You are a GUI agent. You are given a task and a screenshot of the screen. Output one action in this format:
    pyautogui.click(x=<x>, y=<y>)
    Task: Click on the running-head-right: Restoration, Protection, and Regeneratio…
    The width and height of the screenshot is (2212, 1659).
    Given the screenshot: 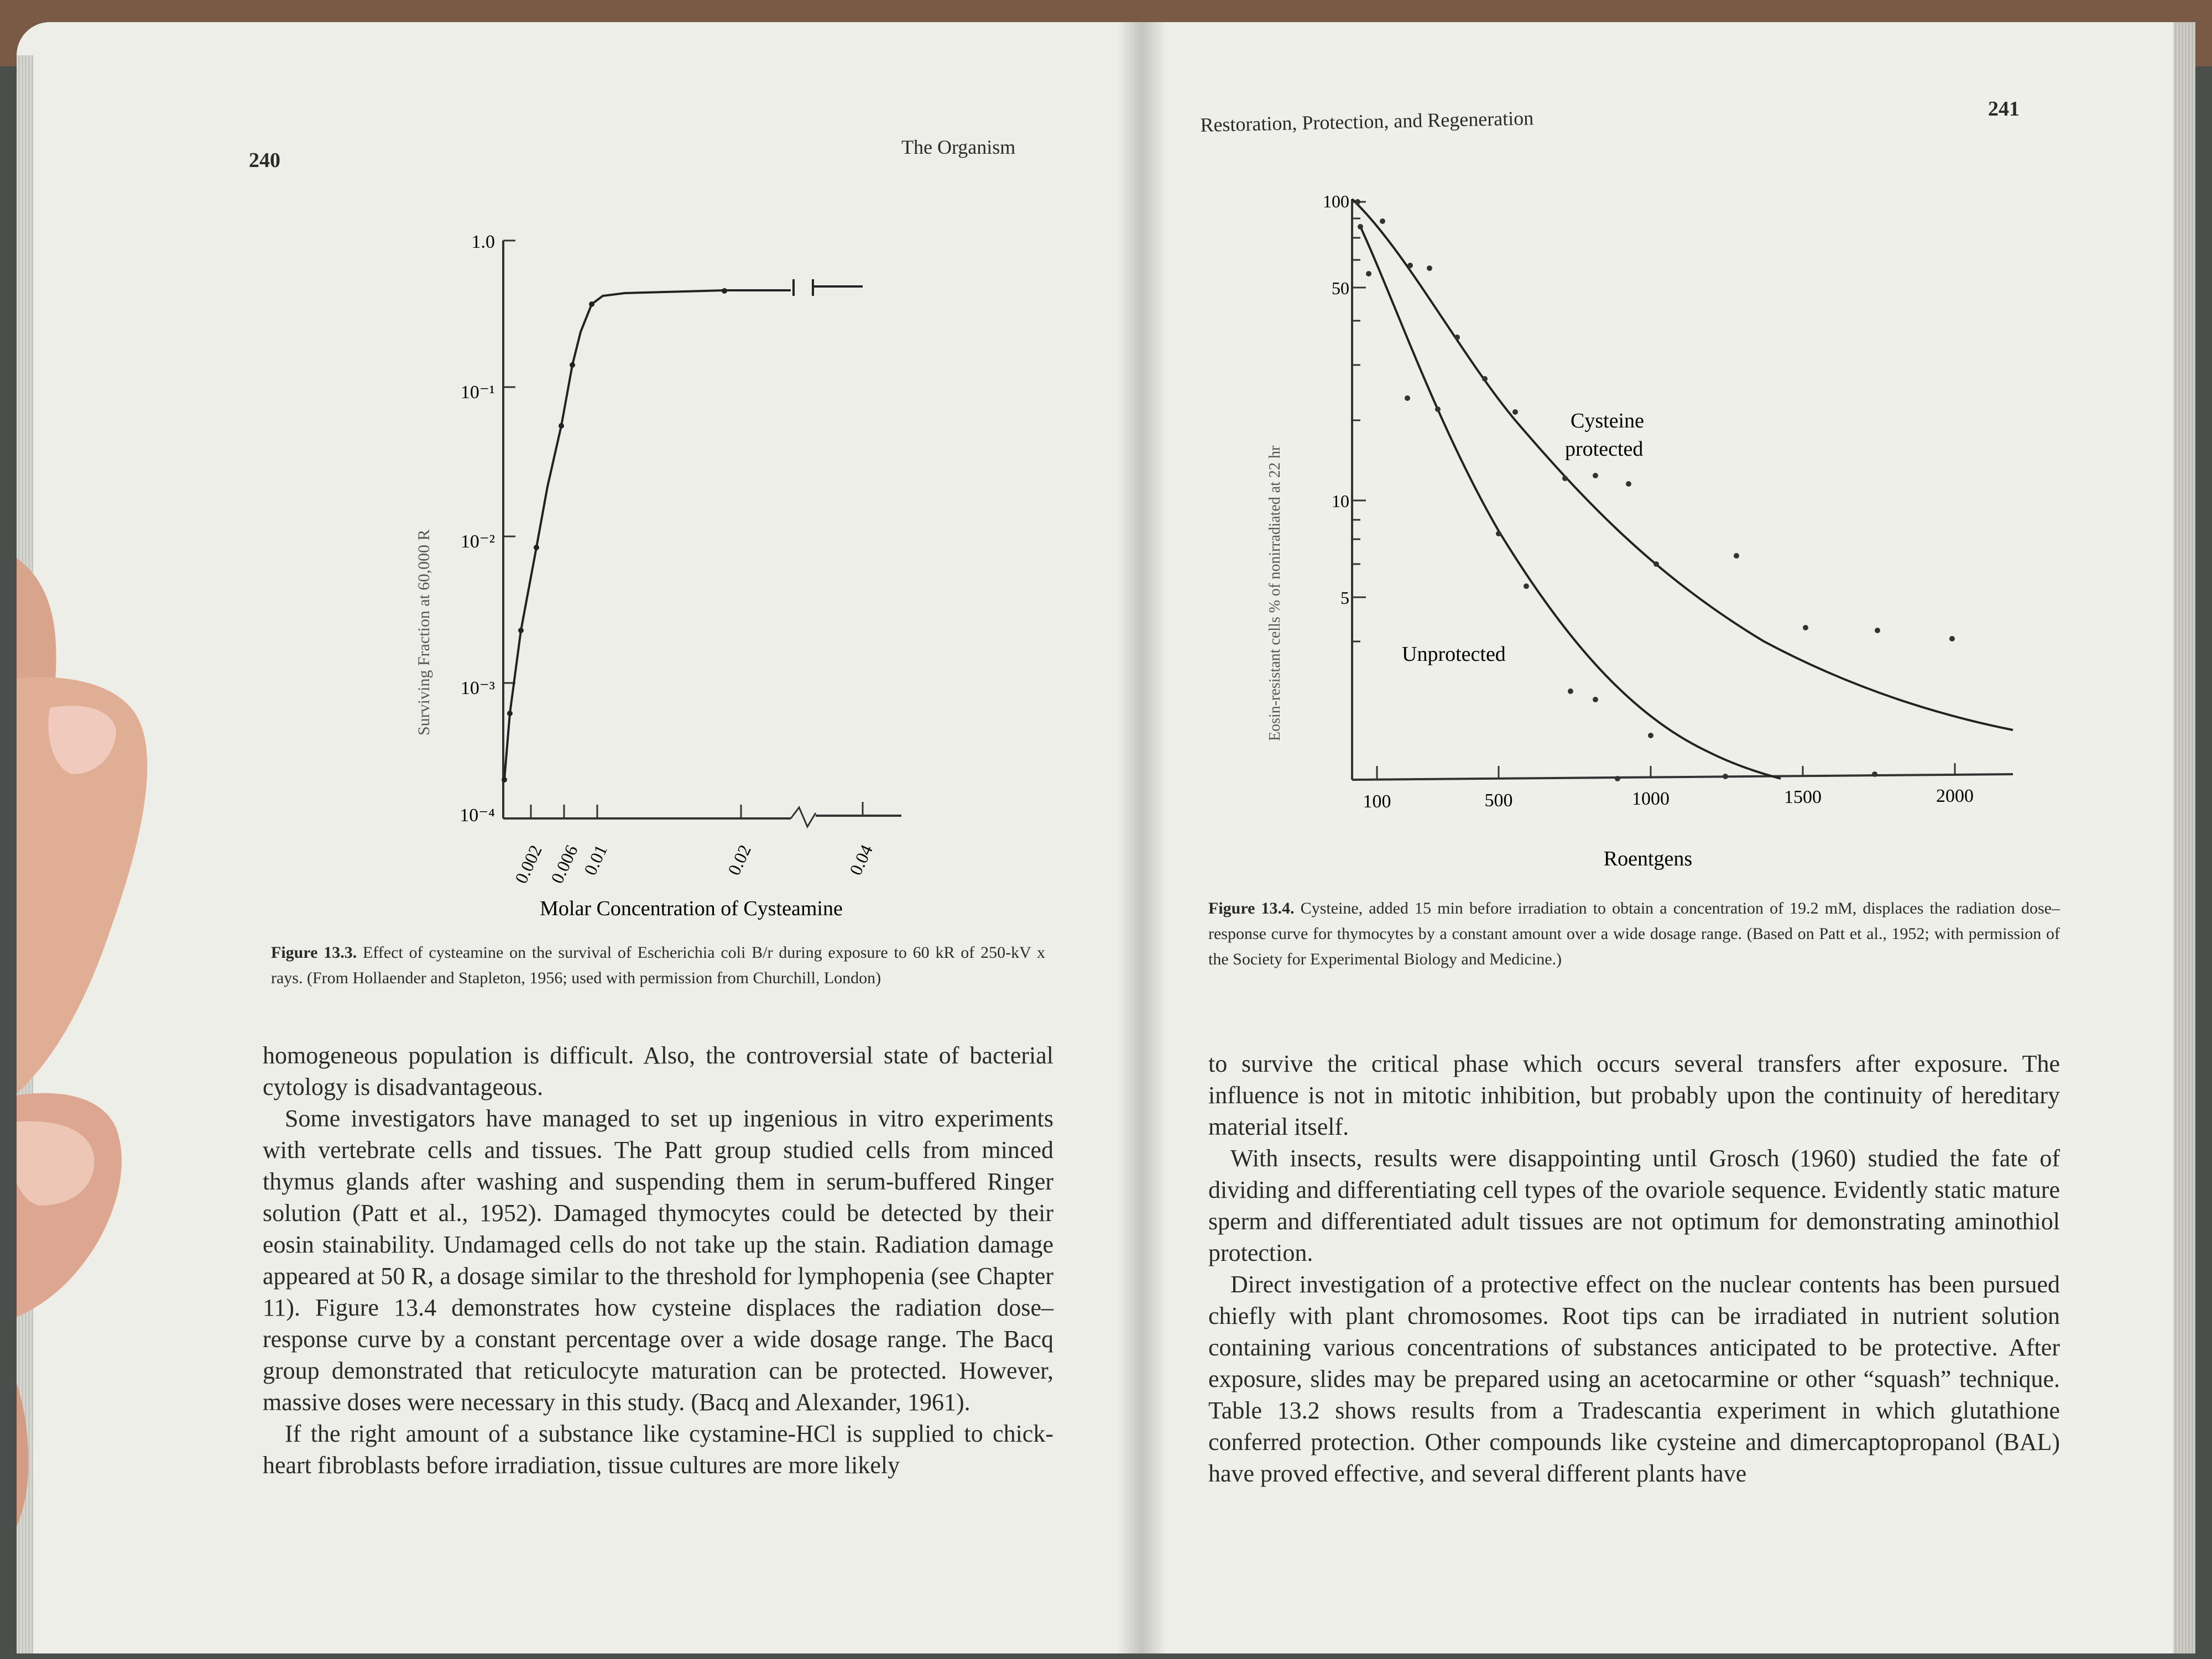 What is the action you would take?
    pyautogui.click(x=1367, y=122)
    